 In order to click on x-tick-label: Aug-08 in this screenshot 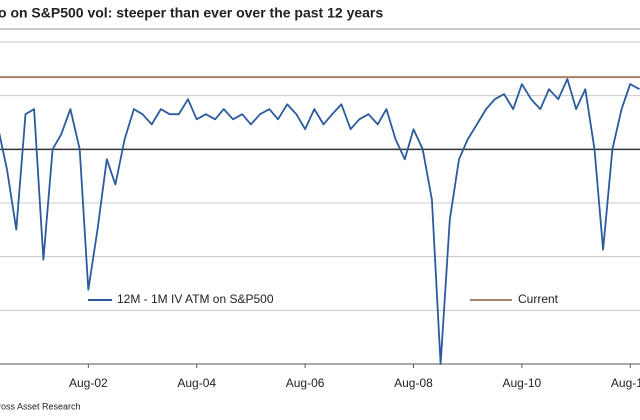, I will do `click(413, 383)`.